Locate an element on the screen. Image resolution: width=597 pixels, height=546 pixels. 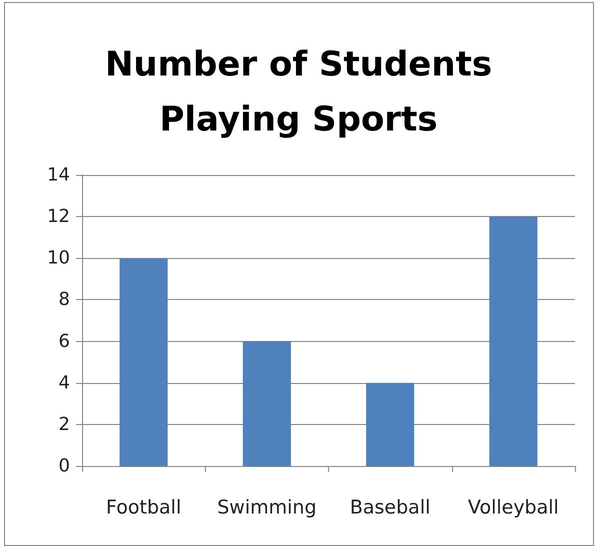
x-tick-label: Swimming is located at coordinates (267, 507).